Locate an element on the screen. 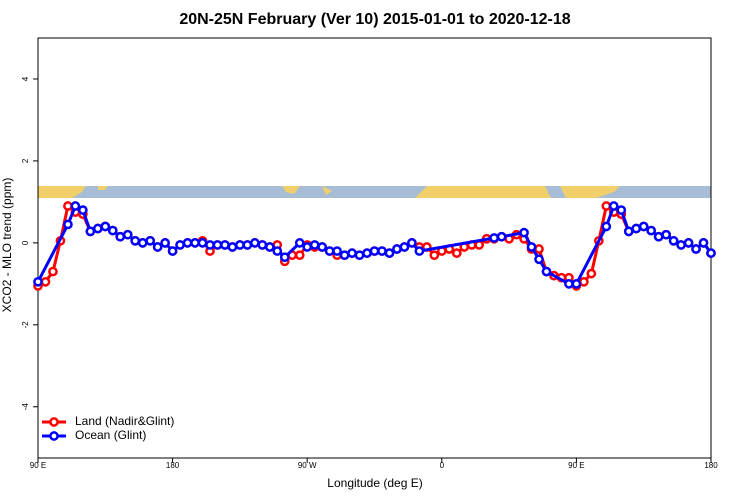 This screenshot has width=750, height=500. y-axis-label: XCO2 - MLO trend (ppm) is located at coordinates (7, 245).